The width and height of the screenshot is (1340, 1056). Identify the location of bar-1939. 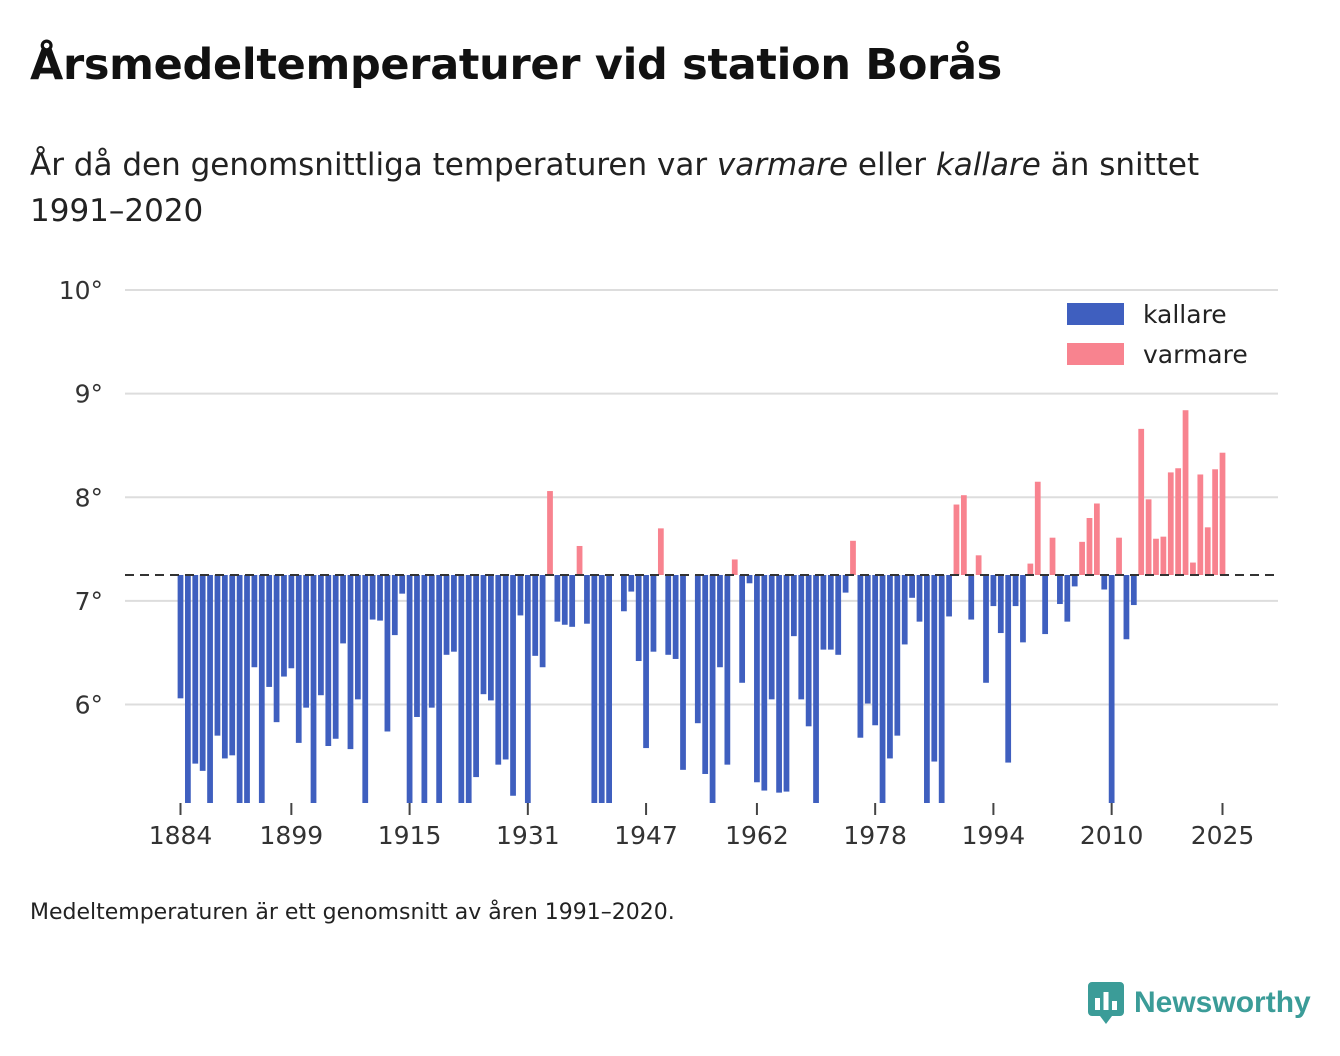
(587, 599).